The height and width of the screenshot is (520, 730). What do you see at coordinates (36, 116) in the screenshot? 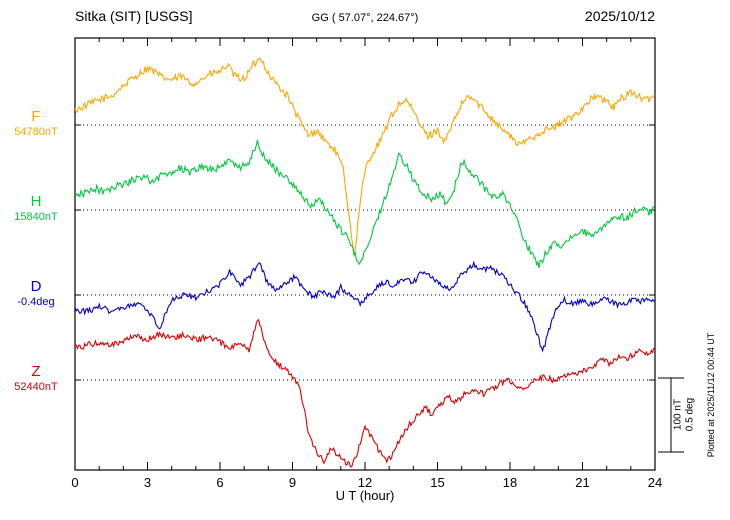
I see `legend-F-letter: F` at bounding box center [36, 116].